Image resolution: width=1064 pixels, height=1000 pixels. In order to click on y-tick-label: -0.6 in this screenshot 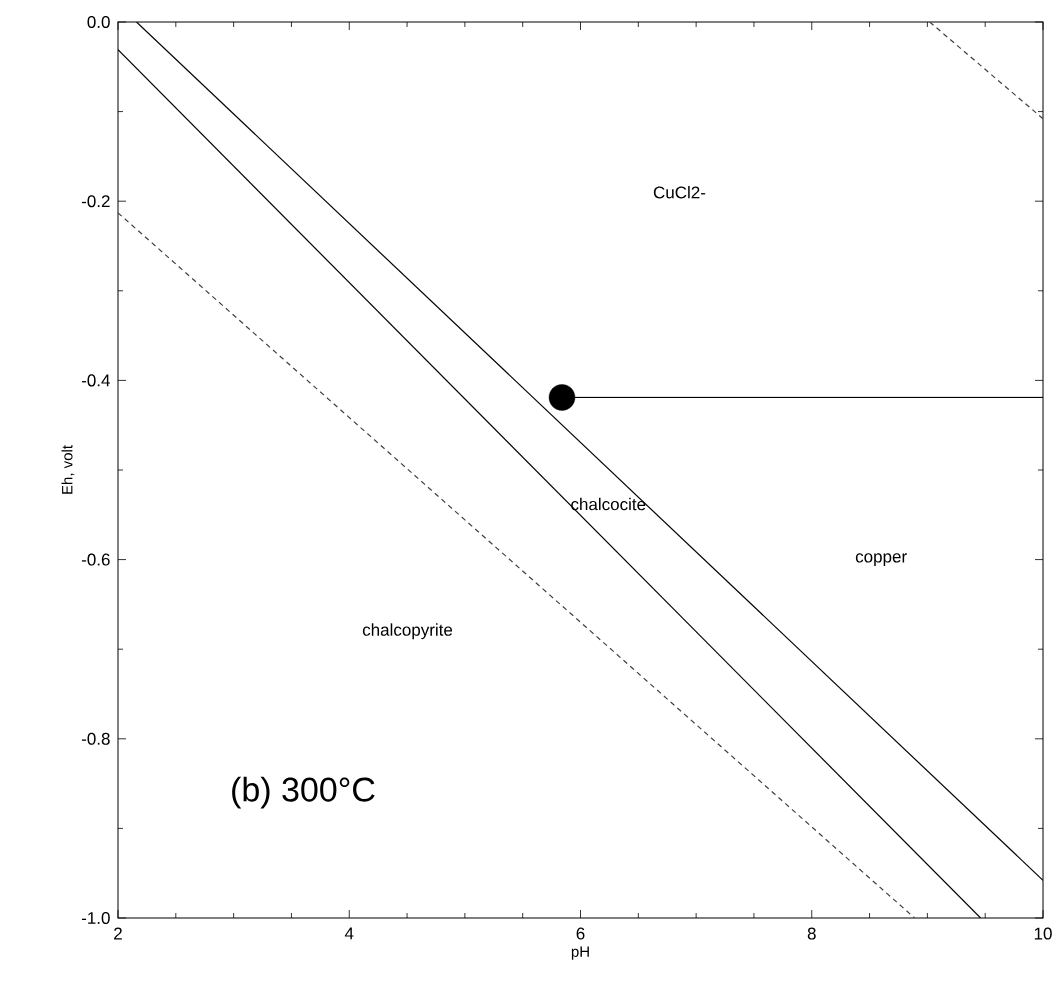, I will do `click(95, 559)`.